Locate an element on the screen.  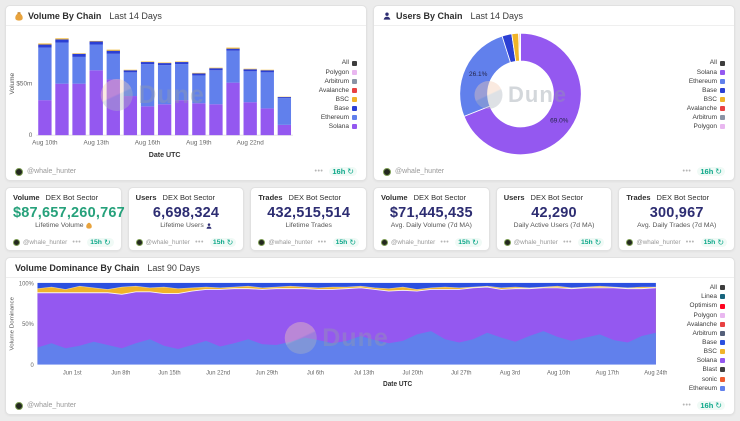
legend-item-solana: Solana is located at coordinates (328, 126).